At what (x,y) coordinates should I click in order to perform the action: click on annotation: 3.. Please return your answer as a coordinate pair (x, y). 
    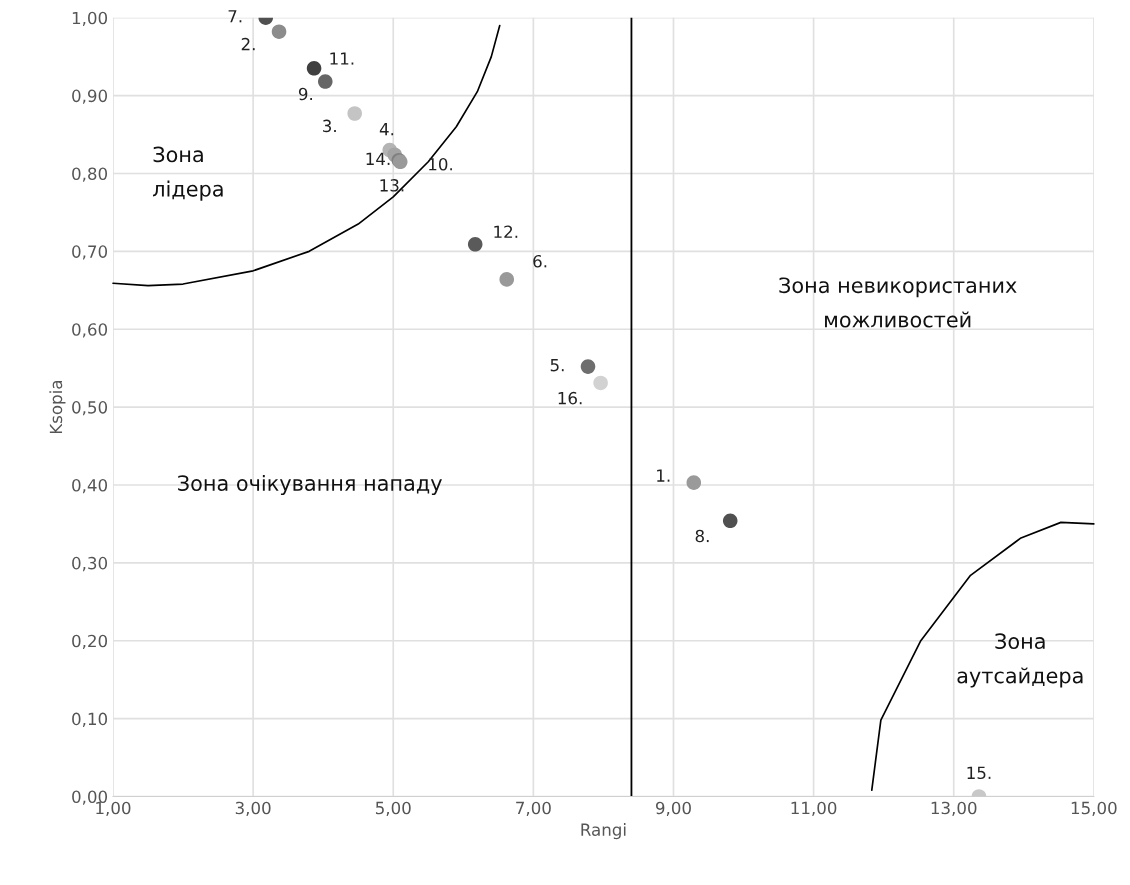
    Looking at the image, I should click on (329, 126).